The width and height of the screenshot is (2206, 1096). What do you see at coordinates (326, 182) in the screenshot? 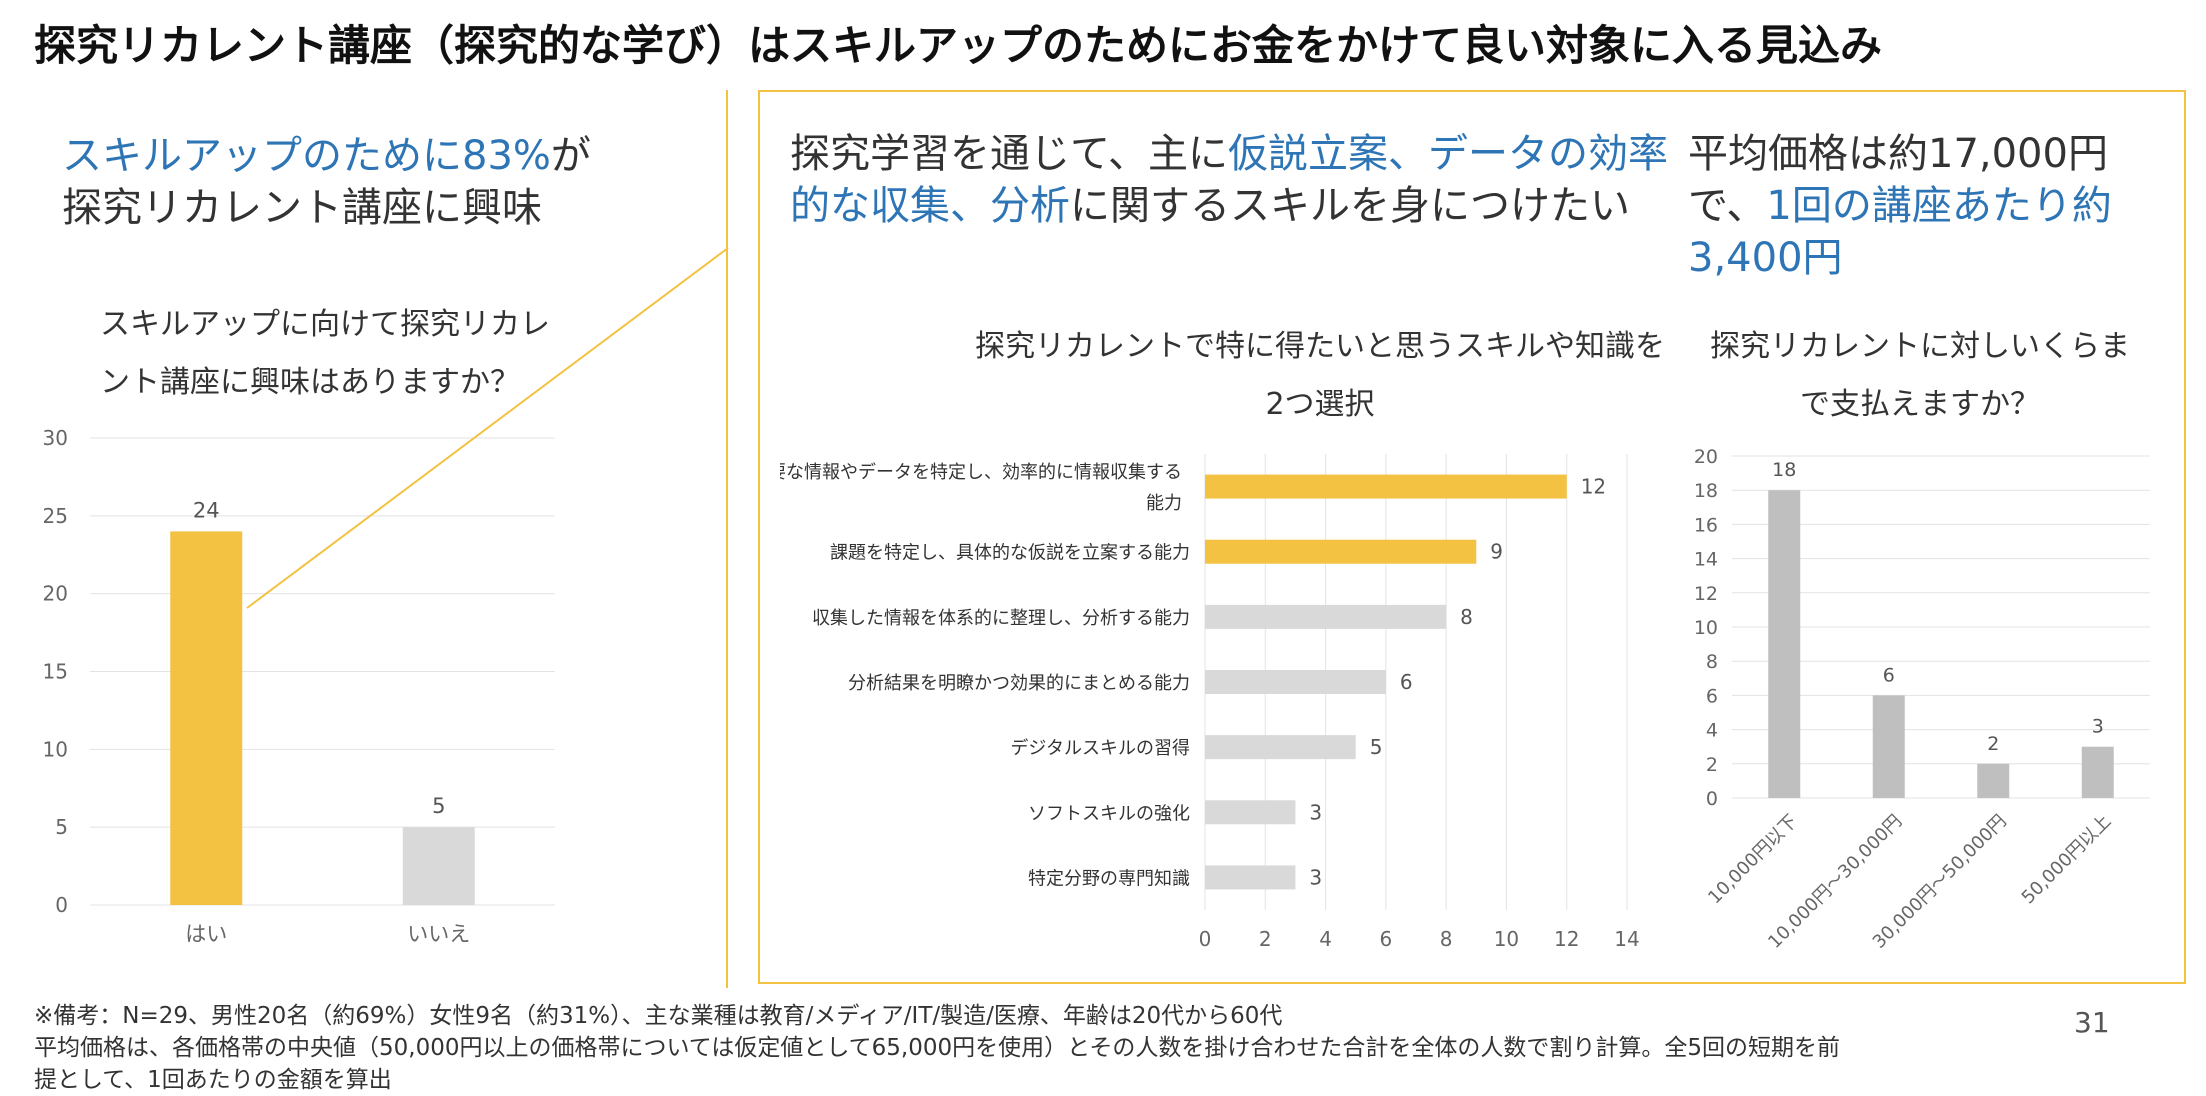
I see `left-headline: スキルアップのために83%が 探究リカレント講座に興味` at bounding box center [326, 182].